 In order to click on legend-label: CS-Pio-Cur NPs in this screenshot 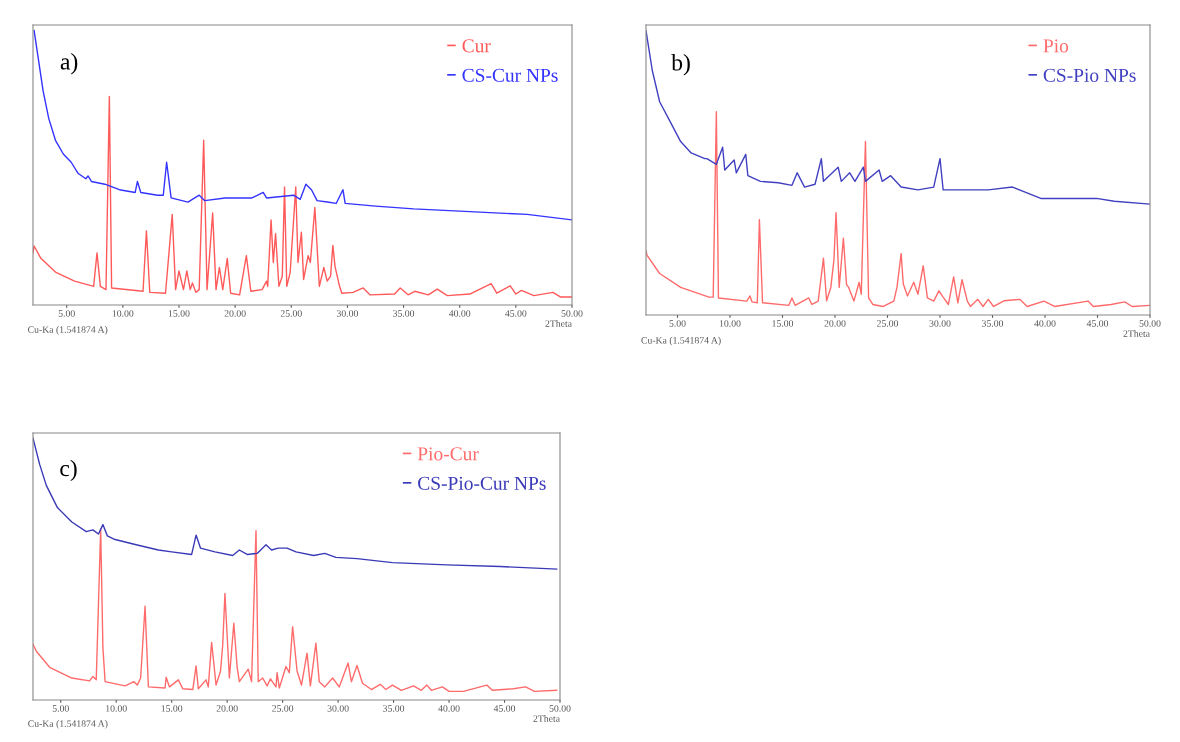, I will do `click(482, 483)`.